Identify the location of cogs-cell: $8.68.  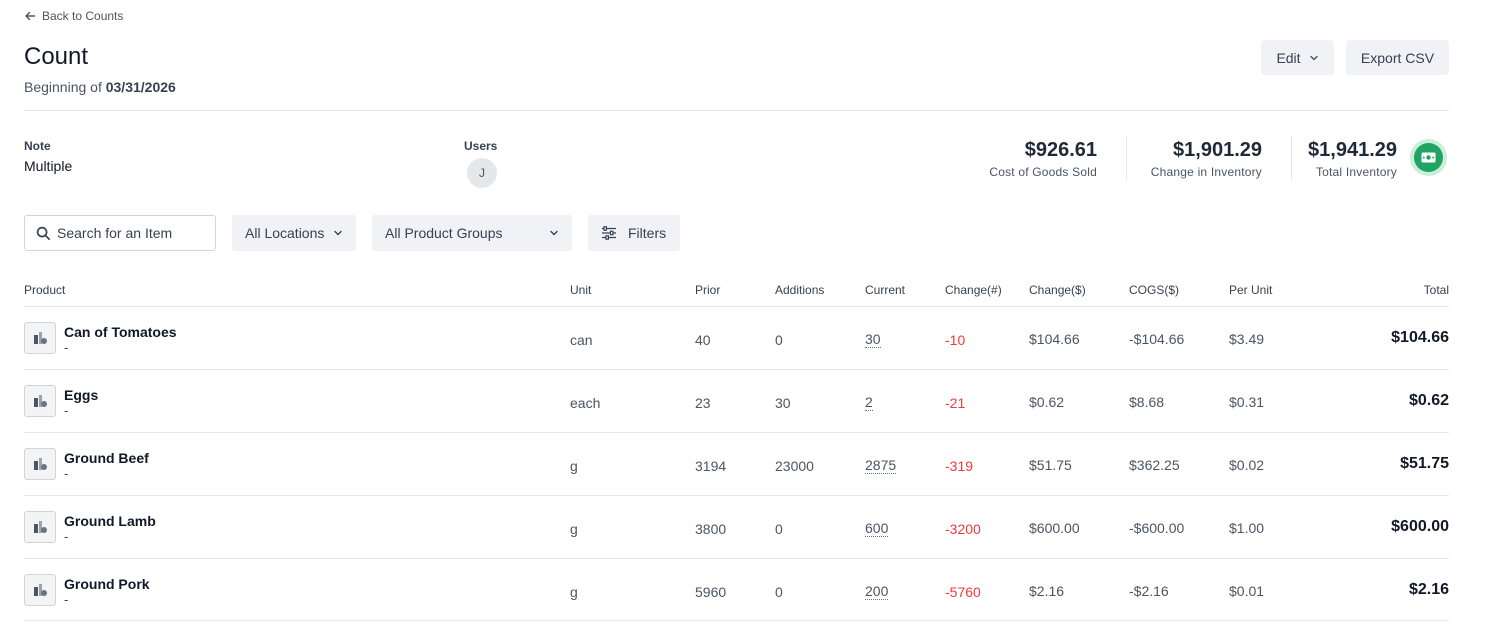
(1147, 402).